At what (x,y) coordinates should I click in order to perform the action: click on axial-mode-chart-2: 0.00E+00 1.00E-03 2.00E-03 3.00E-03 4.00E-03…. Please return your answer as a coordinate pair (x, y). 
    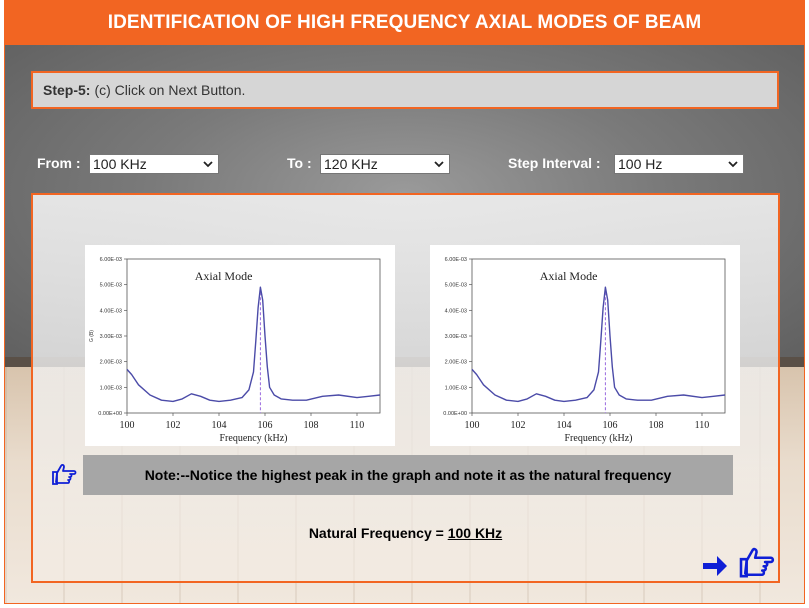
    Looking at the image, I should click on (584, 350).